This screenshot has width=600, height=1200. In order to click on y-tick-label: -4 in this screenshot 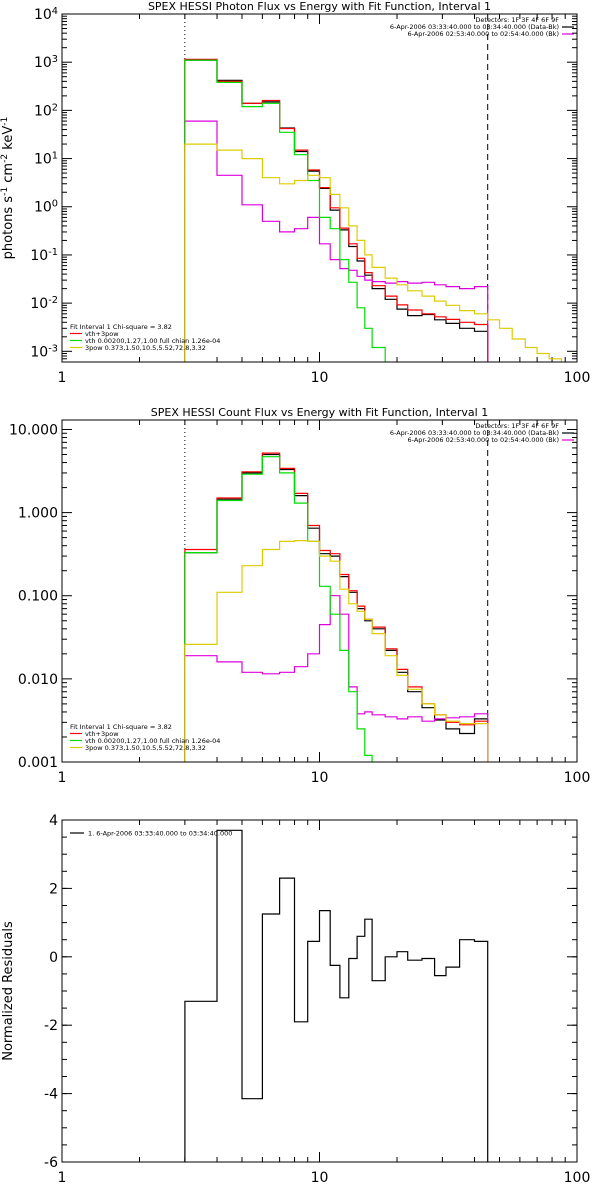, I will do `click(51, 1095)`.